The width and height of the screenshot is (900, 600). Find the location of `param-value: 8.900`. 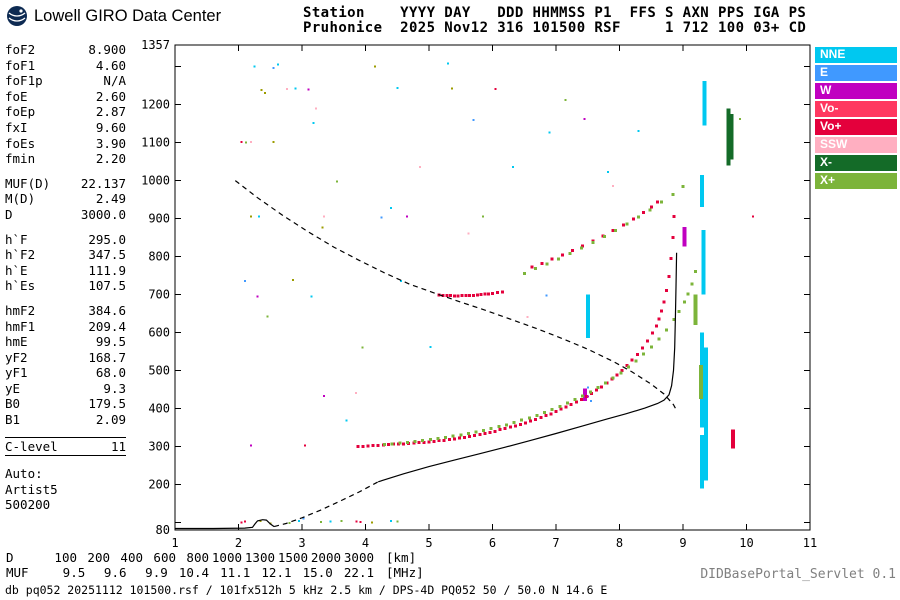

param-value: 8.900 is located at coordinates (107, 49).